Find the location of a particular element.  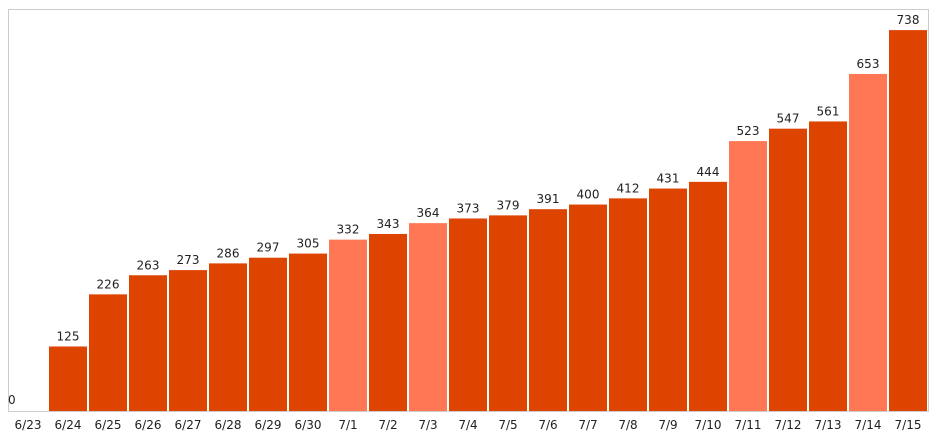

category-label: 7/3 is located at coordinates (427, 425).